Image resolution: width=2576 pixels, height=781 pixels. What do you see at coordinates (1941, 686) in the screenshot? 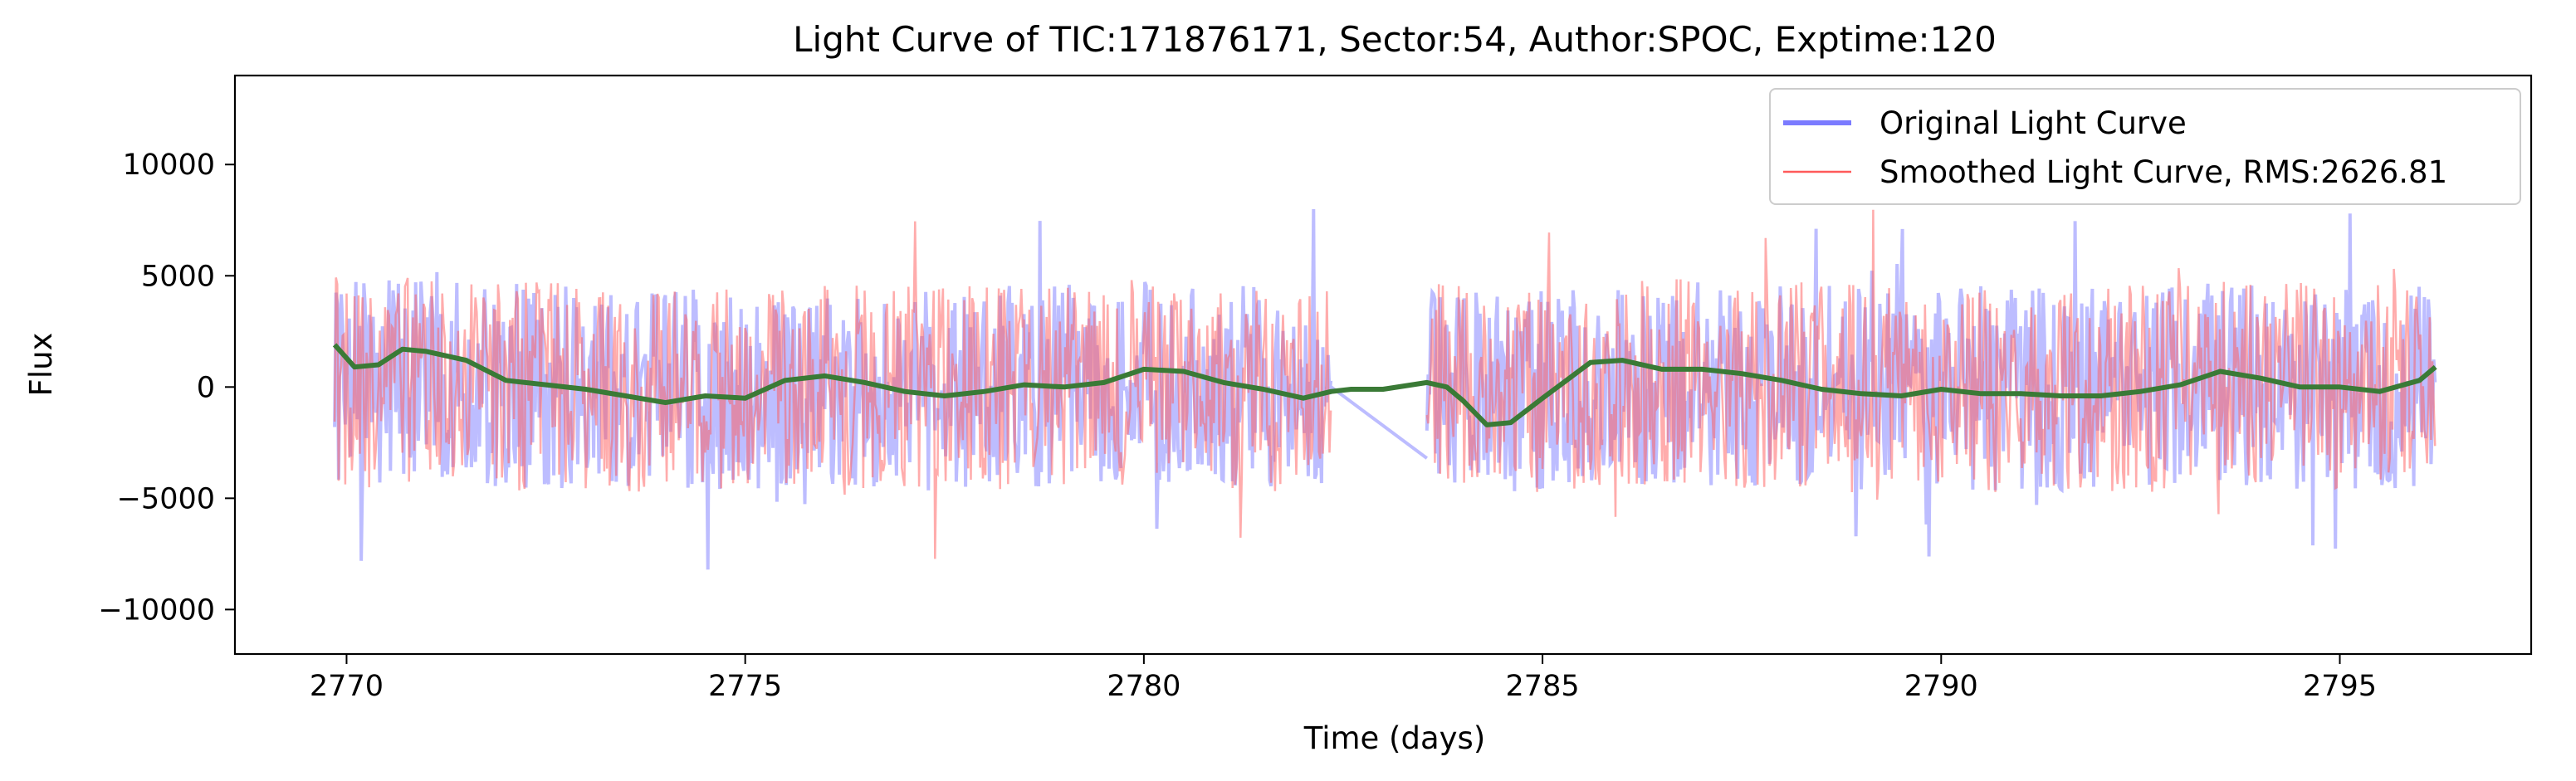
I see `x-tick-label: 2790` at bounding box center [1941, 686].